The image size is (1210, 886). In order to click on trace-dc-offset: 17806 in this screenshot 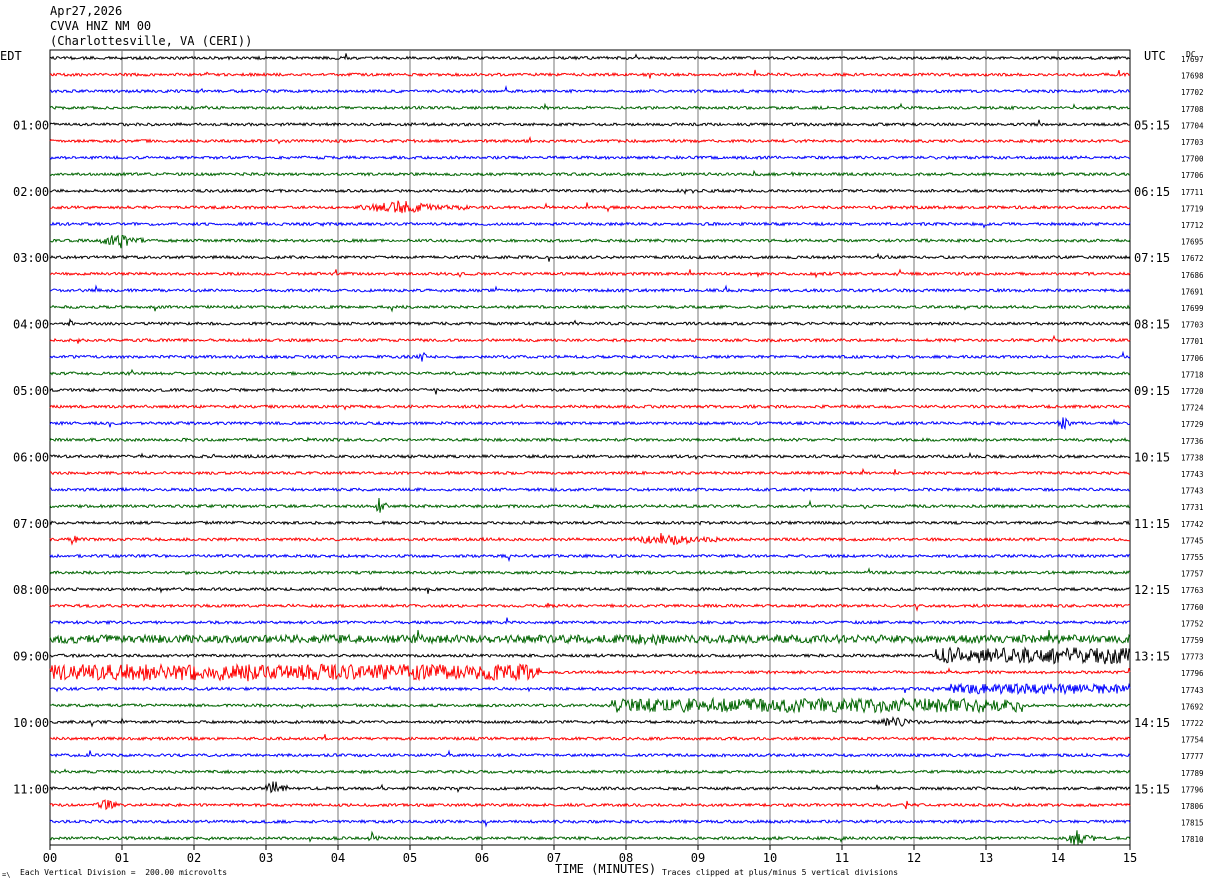, I will do `click(1192, 806)`.